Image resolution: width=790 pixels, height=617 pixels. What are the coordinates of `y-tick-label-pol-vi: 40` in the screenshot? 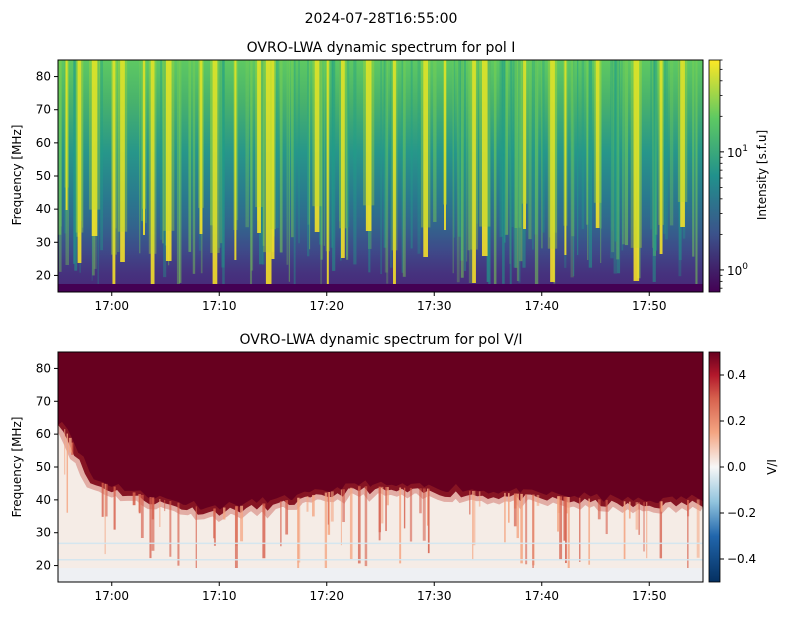 It's located at (43, 500).